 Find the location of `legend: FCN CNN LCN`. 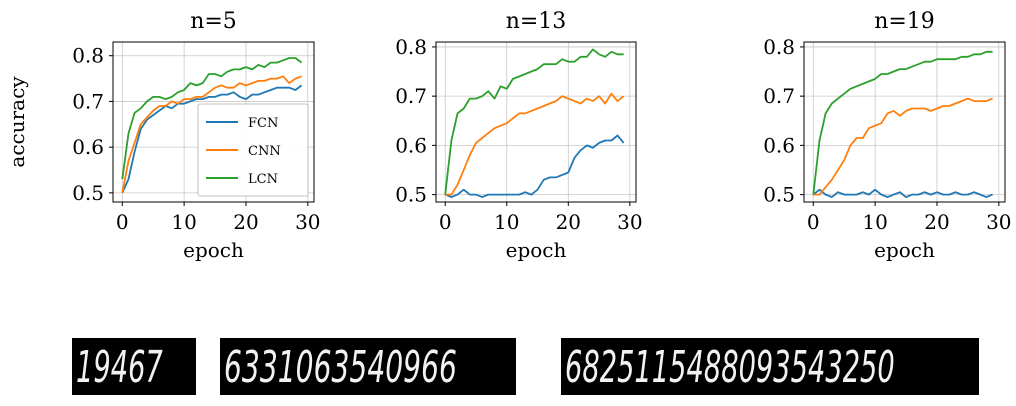

legend: FCN CNN LCN is located at coordinates (253, 150).